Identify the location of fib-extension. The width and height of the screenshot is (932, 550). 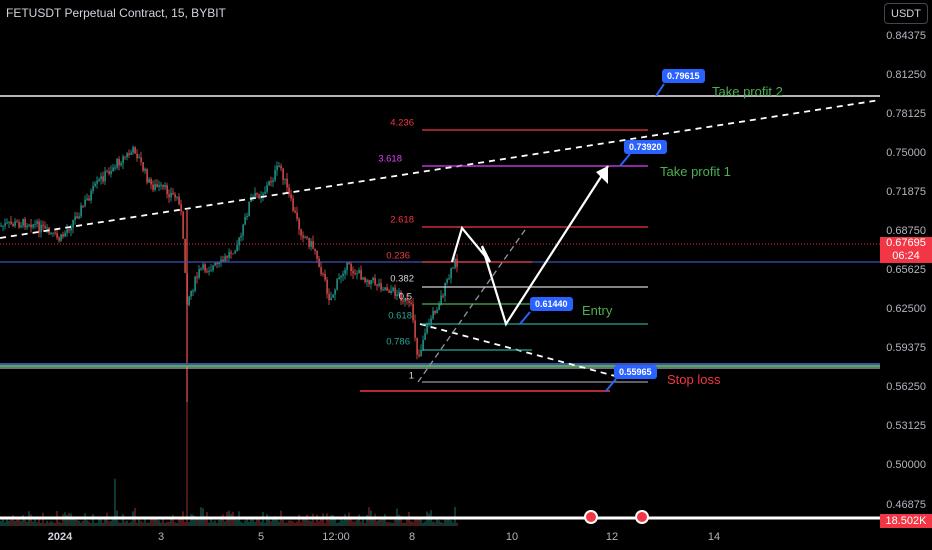
(504, 260).